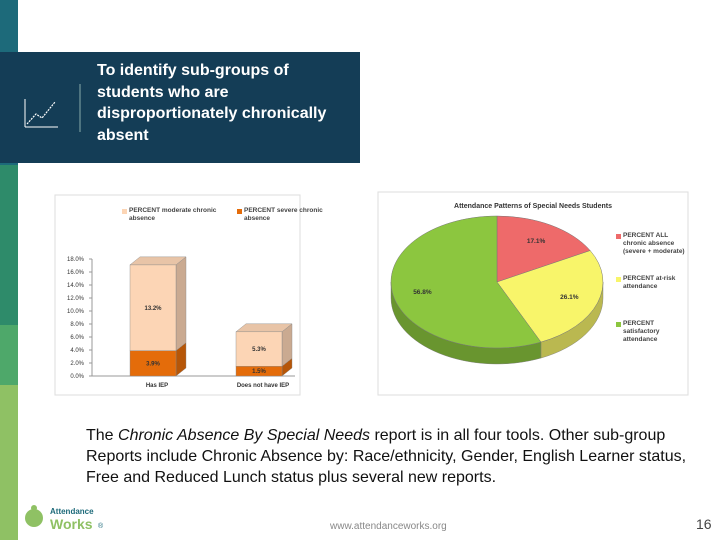  I want to click on text: The, so click(102, 435).